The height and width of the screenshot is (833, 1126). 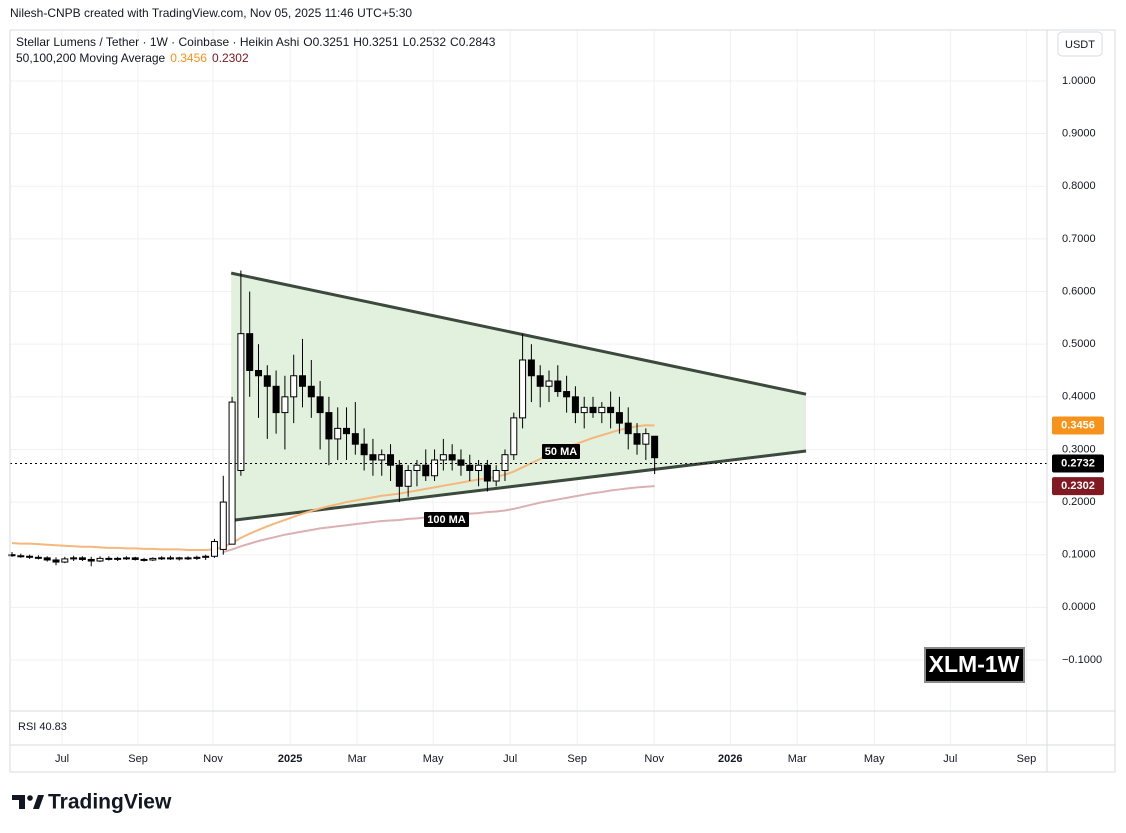 I want to click on ma-label-box, so click(x=561, y=451).